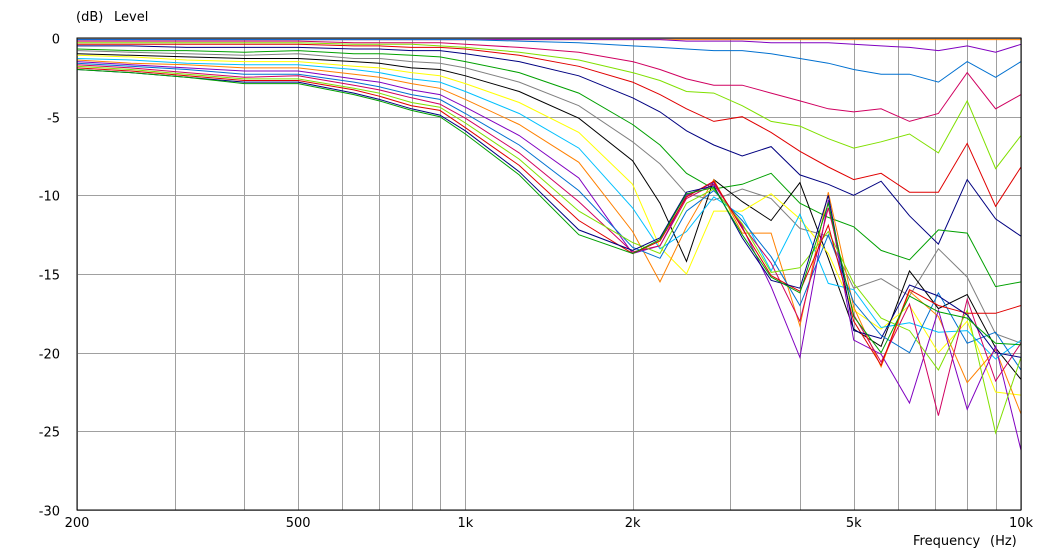 This screenshot has width=1050, height=553. What do you see at coordinates (89, 17) in the screenshot?
I see `y-axis-unit: (dB)` at bounding box center [89, 17].